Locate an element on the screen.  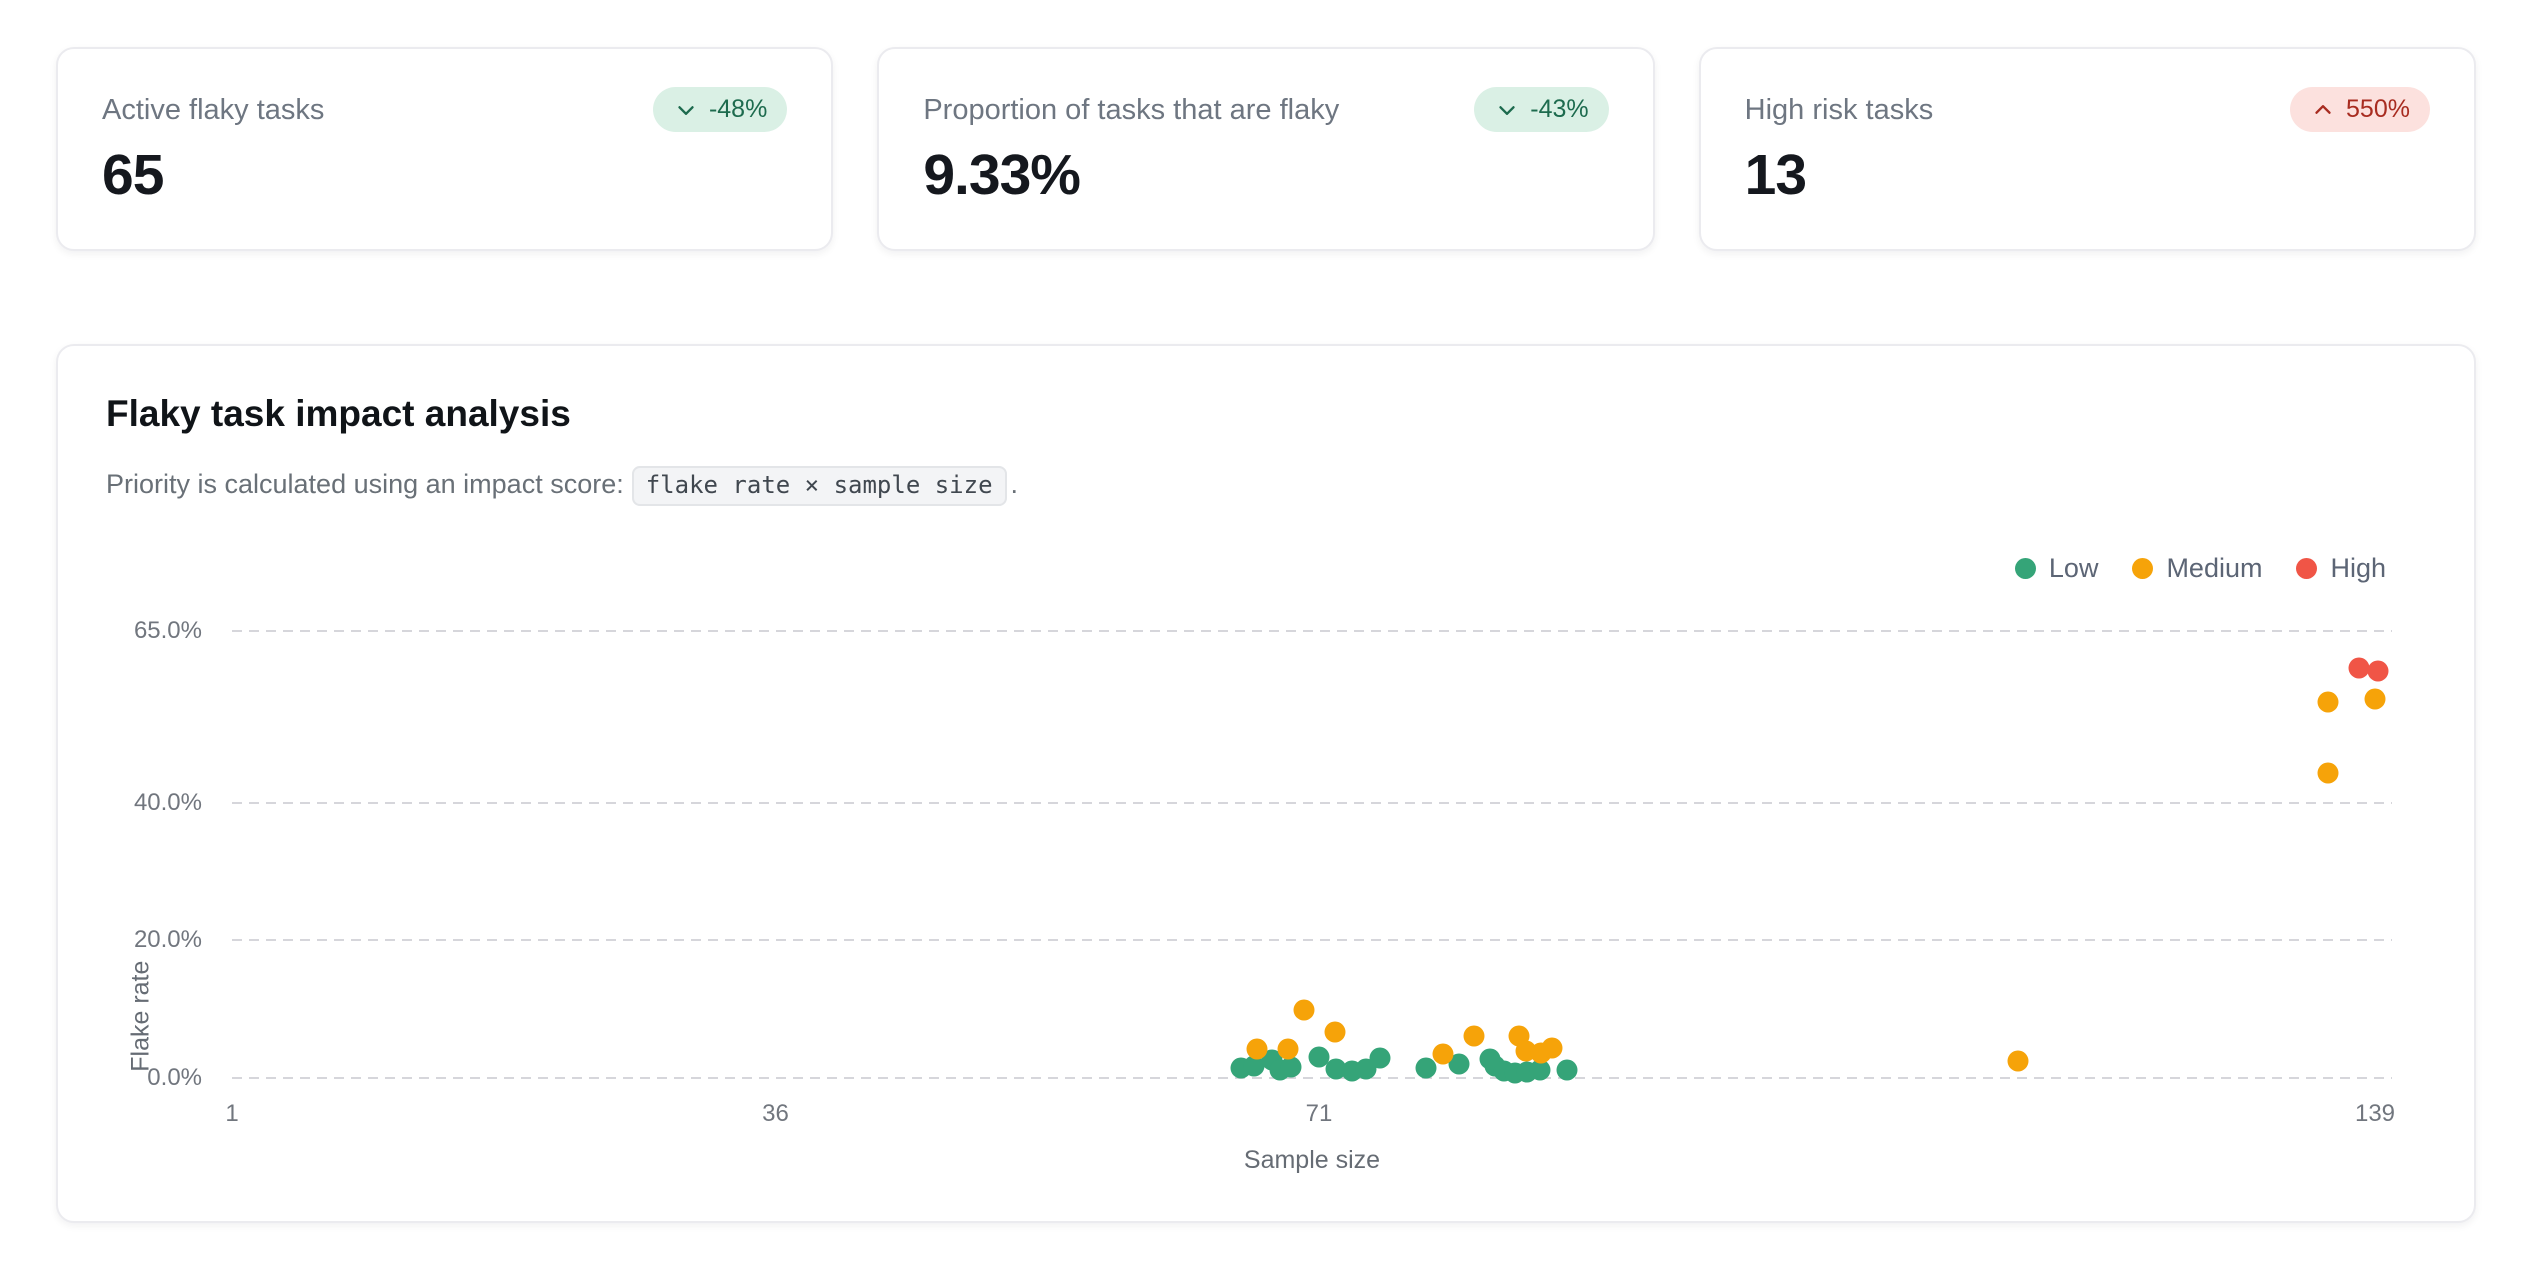
trend-badge: -43% is located at coordinates (1541, 109).